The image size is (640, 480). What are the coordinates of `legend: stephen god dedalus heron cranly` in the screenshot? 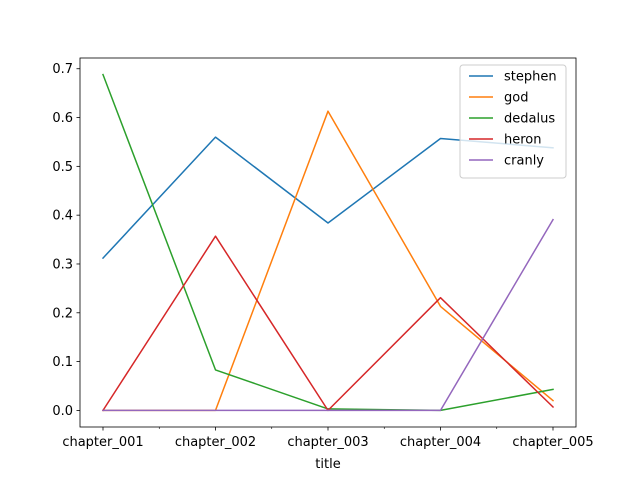 It's located at (513, 121).